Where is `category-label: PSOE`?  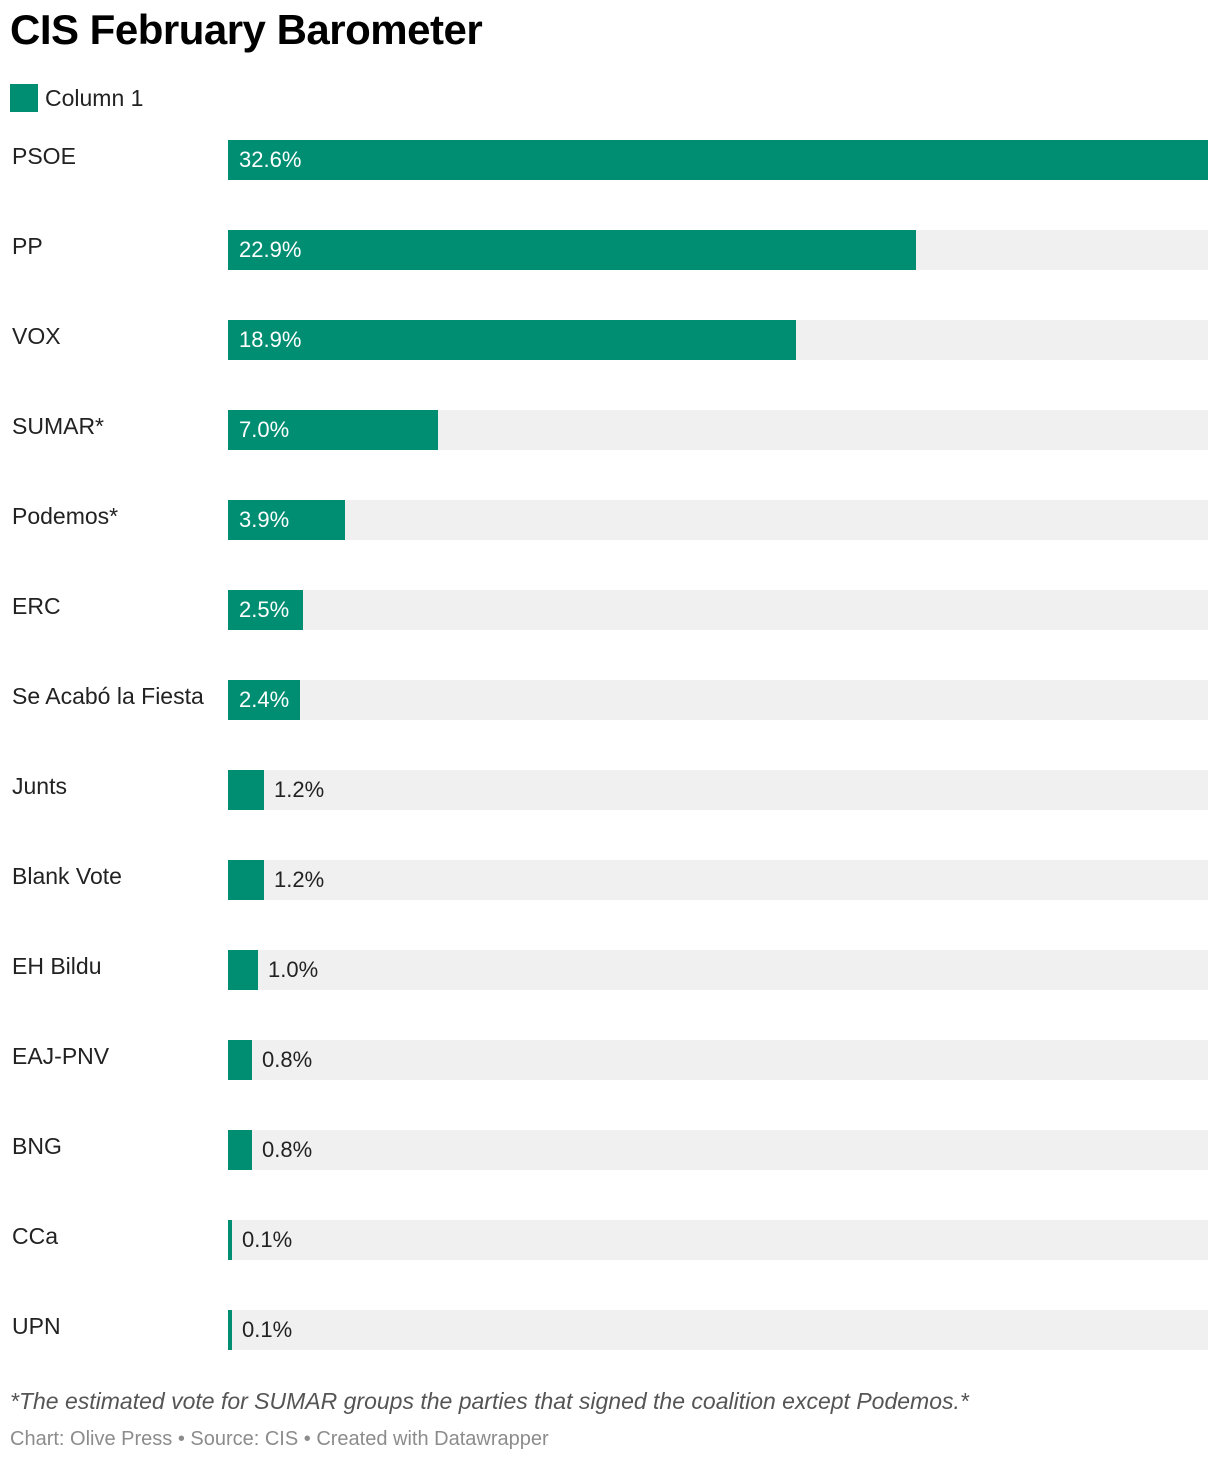
category-label: PSOE is located at coordinates (44, 156).